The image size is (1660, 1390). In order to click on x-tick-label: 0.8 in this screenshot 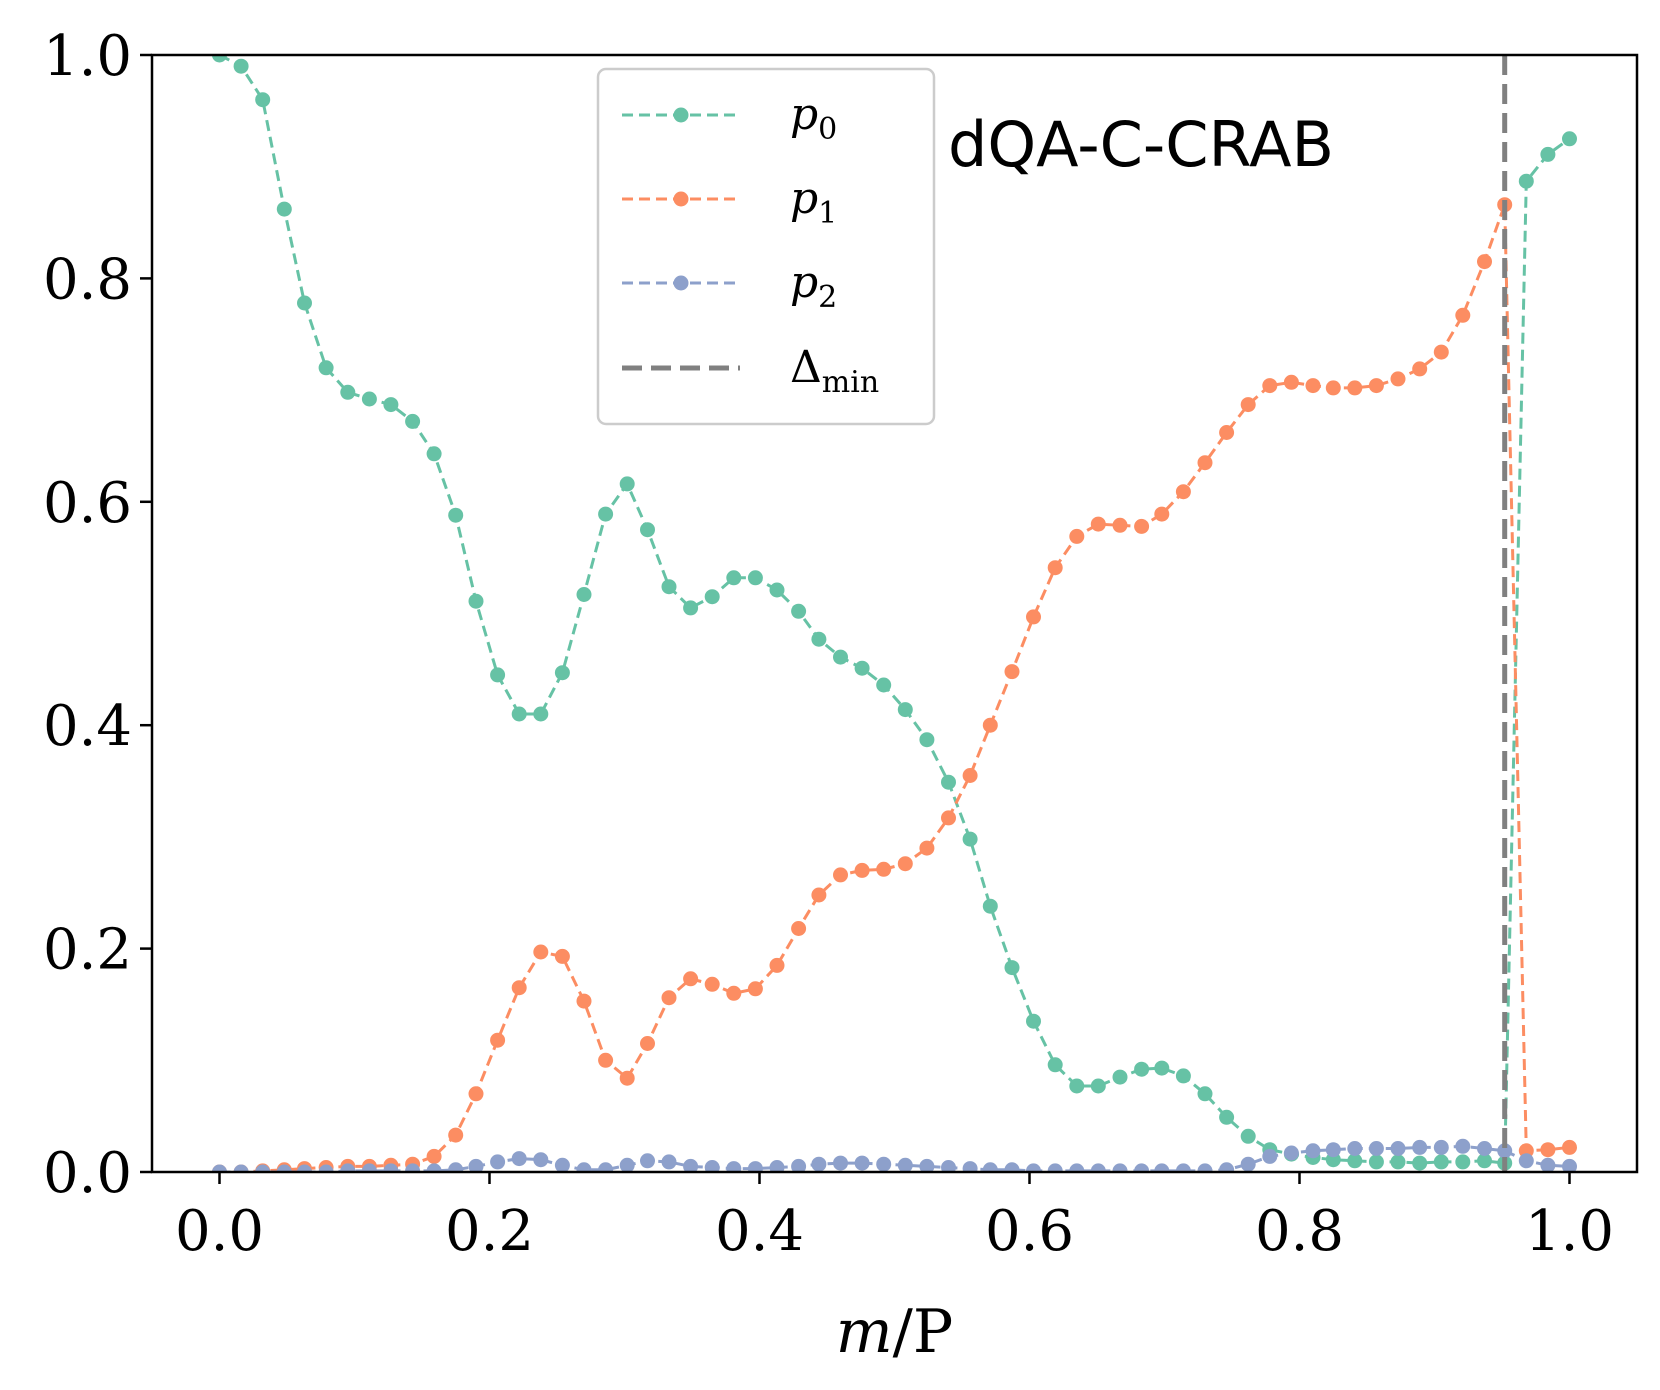, I will do `click(1299, 1231)`.